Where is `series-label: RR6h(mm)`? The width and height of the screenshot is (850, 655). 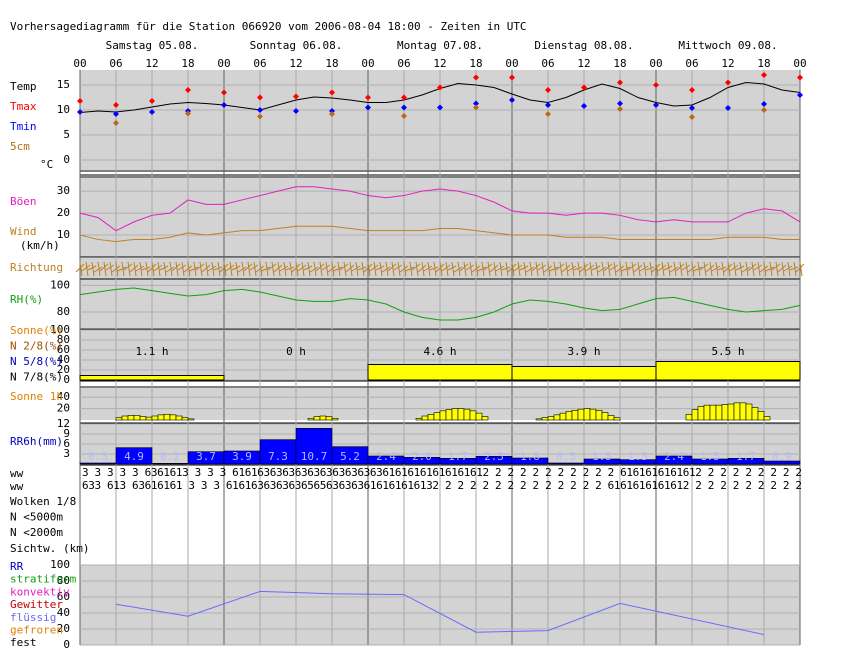 series-label: RR6h(mm) is located at coordinates (36, 441).